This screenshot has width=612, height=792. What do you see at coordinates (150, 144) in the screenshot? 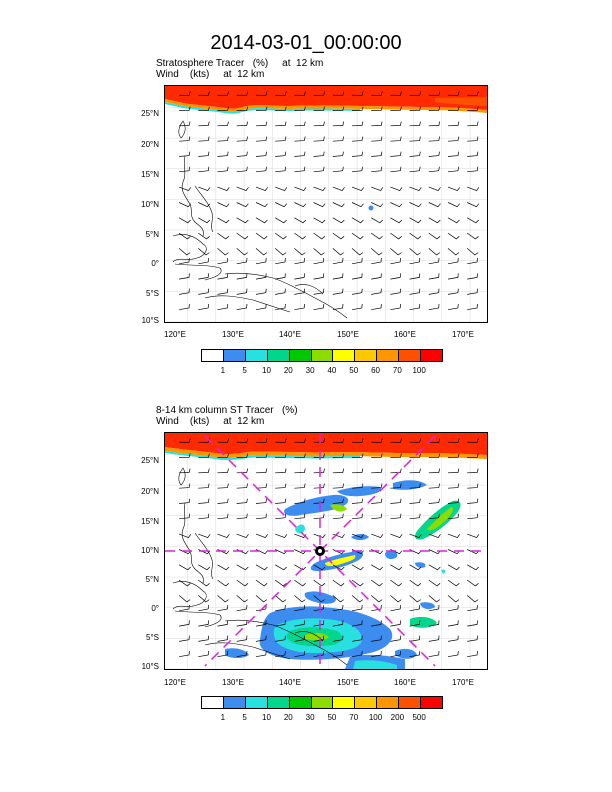
I see `p1-lat-label: 20°N` at bounding box center [150, 144].